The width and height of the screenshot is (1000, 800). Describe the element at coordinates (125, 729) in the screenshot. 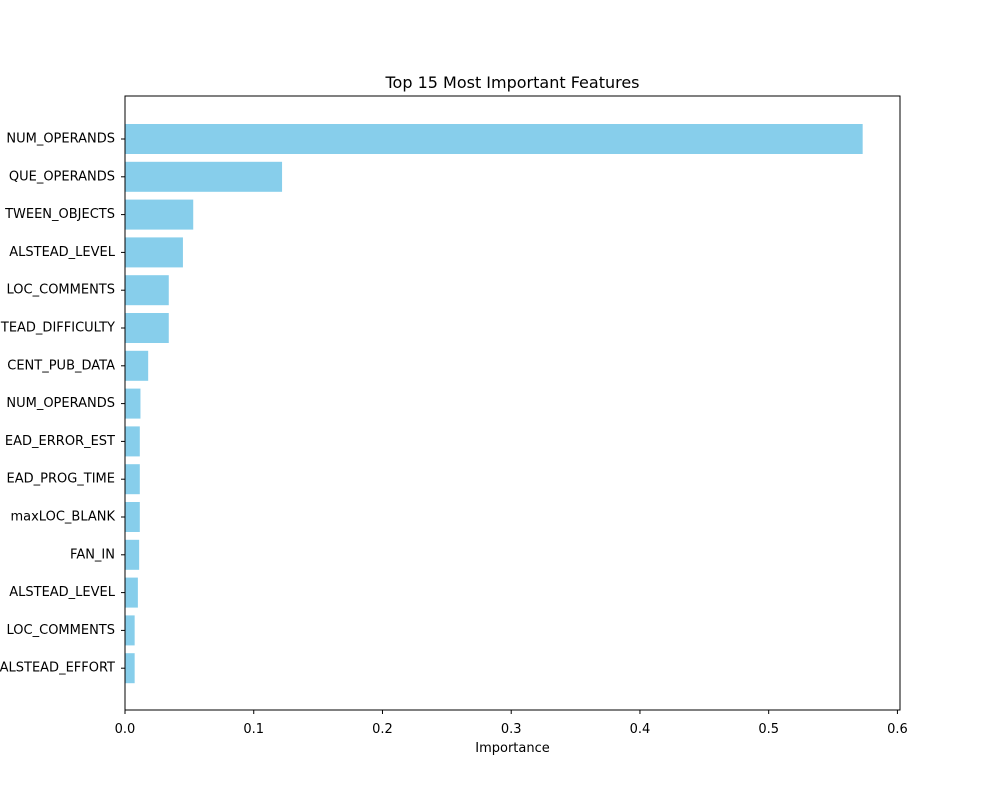

I see `x-tick-label: 0.0` at that location.